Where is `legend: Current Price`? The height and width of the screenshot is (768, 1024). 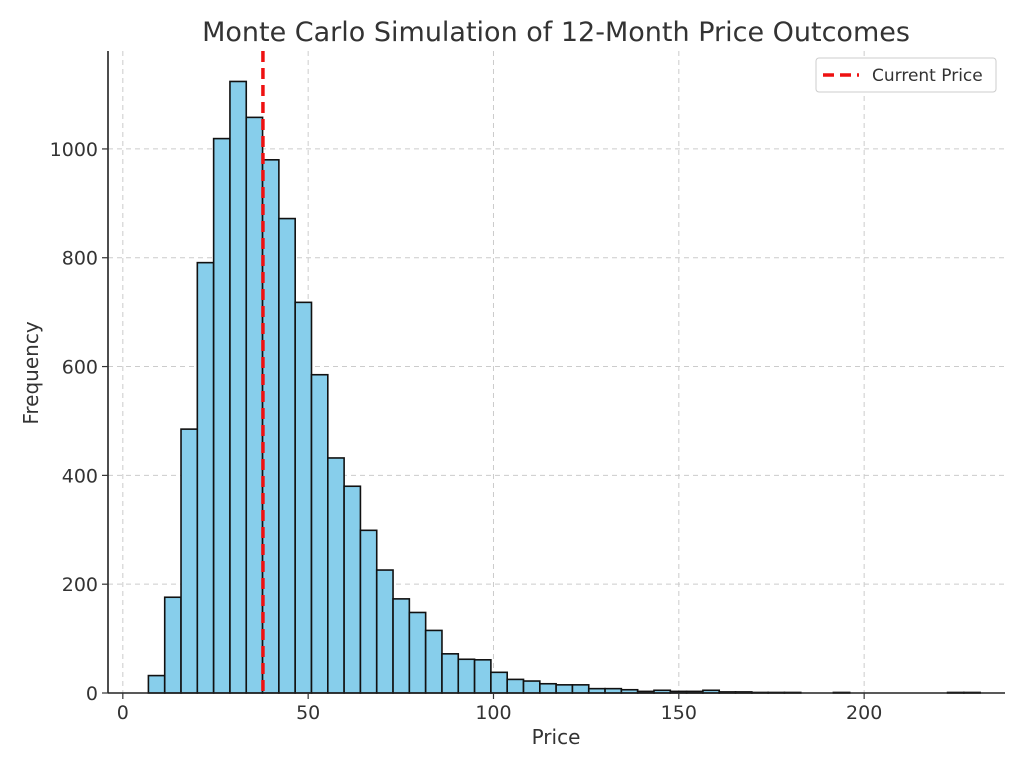
legend: Current Price is located at coordinates (906, 75).